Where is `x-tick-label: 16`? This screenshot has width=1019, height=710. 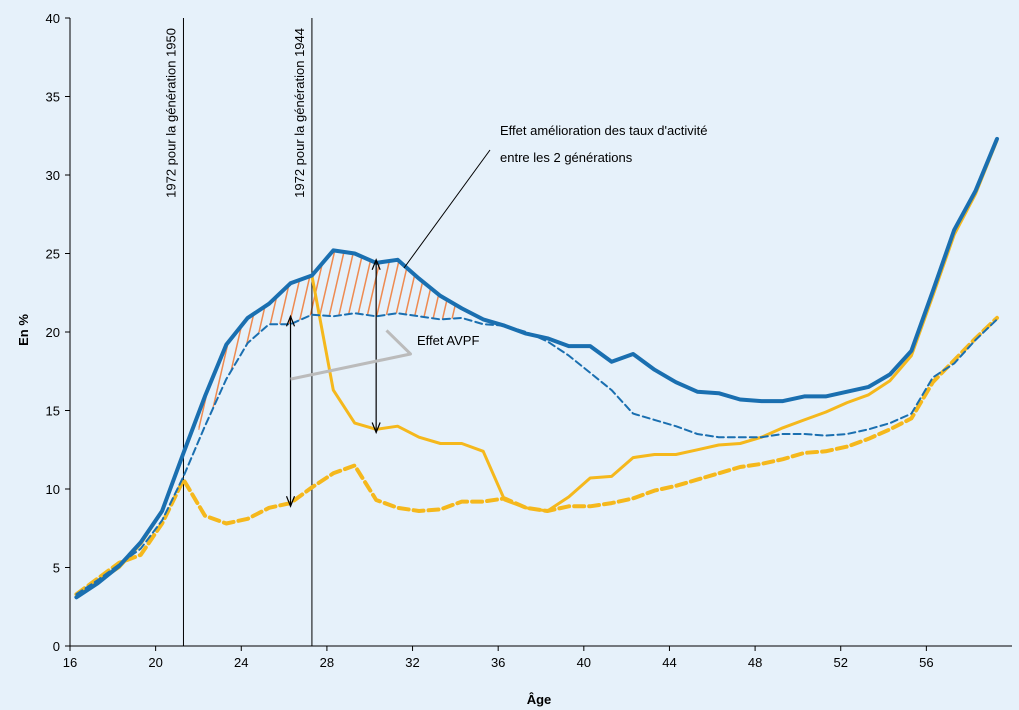 x-tick-label: 16 is located at coordinates (70, 662).